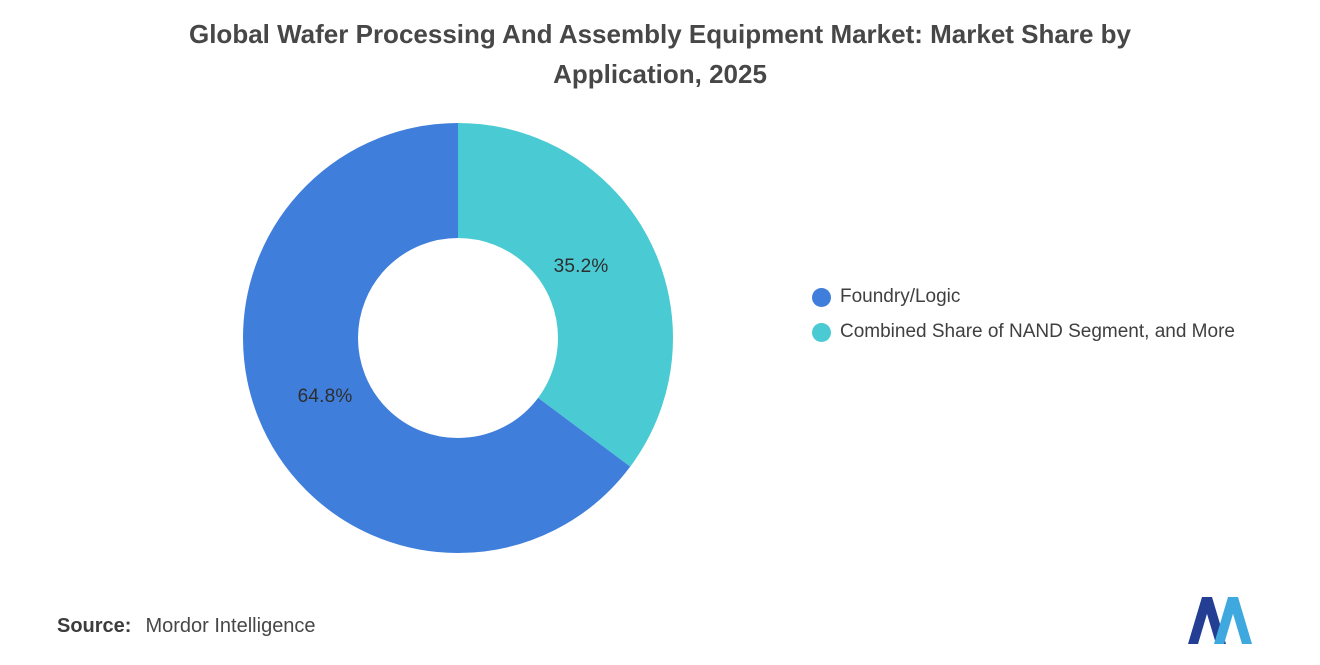 This screenshot has height=665, width=1320. Describe the element at coordinates (94, 626) in the screenshot. I see `source-label: Source:` at that location.